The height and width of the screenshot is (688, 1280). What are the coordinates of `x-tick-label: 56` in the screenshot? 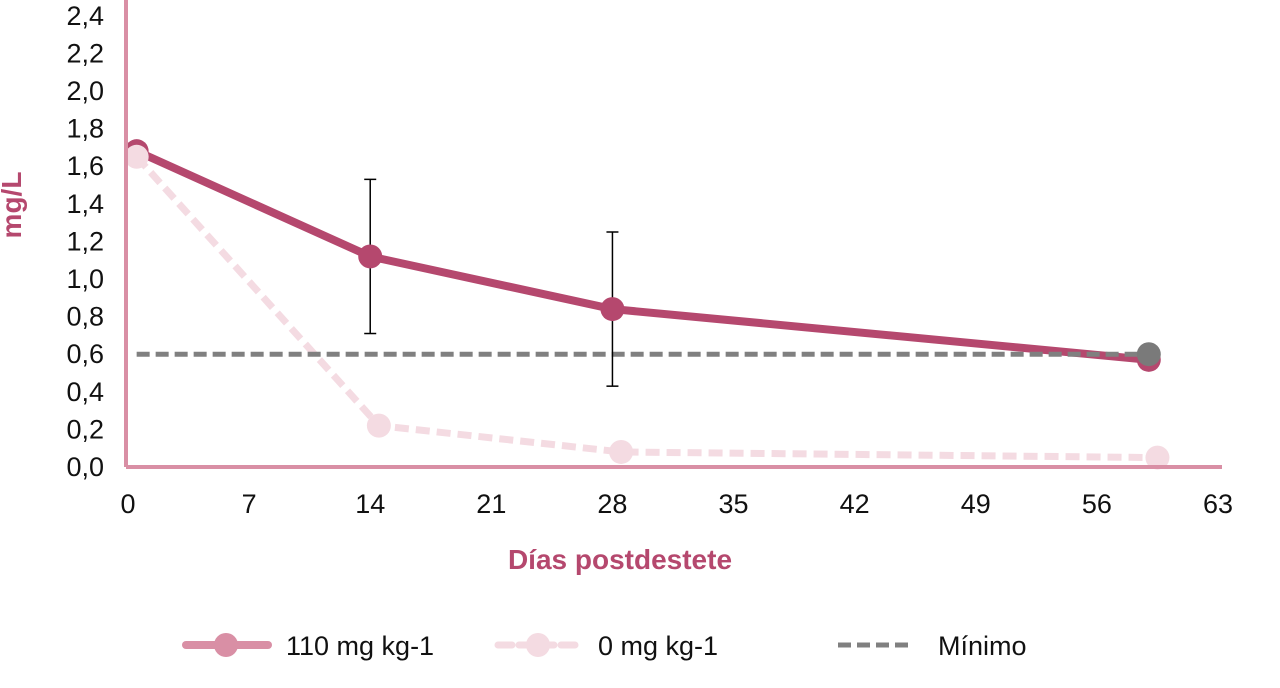 It's located at (1097, 504).